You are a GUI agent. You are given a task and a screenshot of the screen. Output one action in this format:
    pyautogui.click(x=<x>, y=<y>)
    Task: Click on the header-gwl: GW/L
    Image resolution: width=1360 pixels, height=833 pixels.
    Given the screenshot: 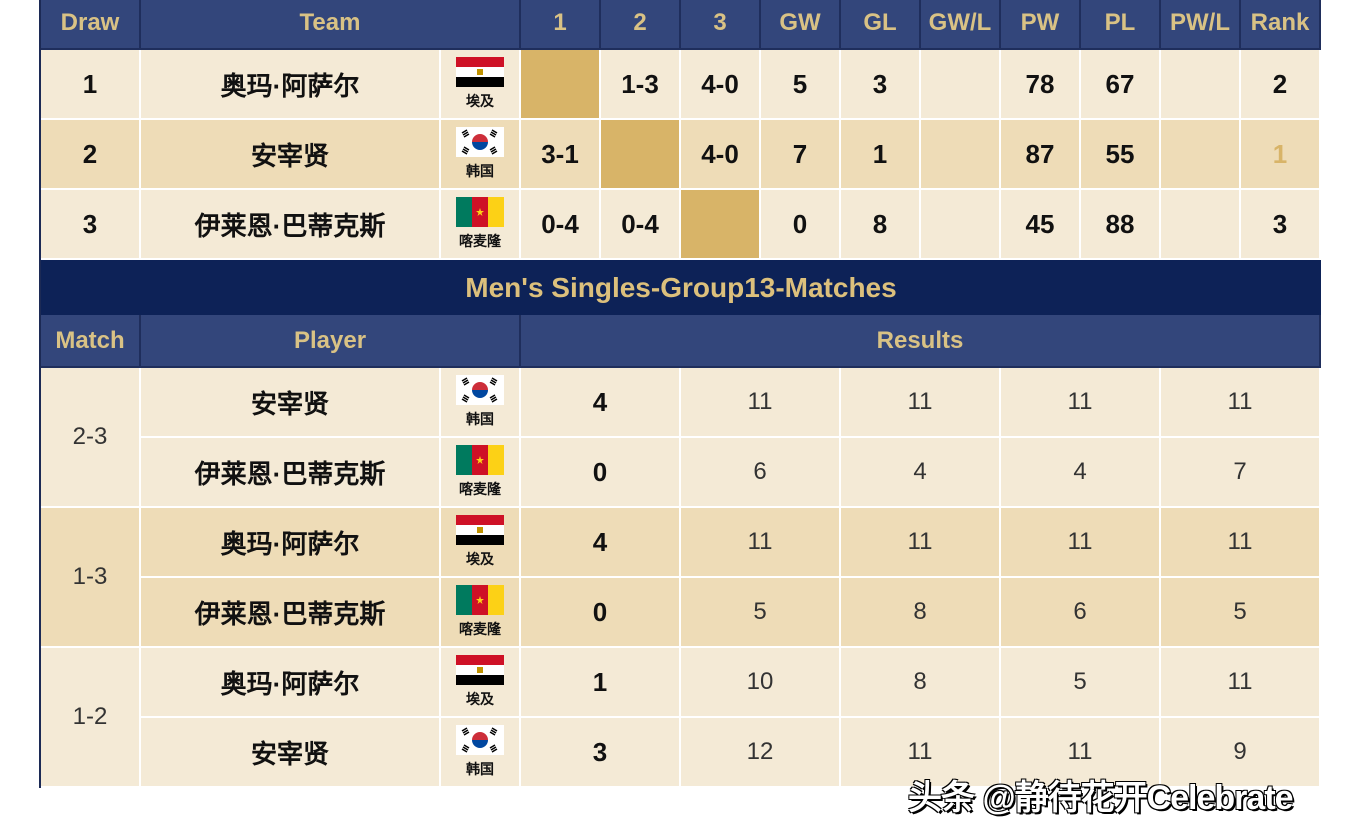 What is the action you would take?
    pyautogui.click(x=961, y=25)
    